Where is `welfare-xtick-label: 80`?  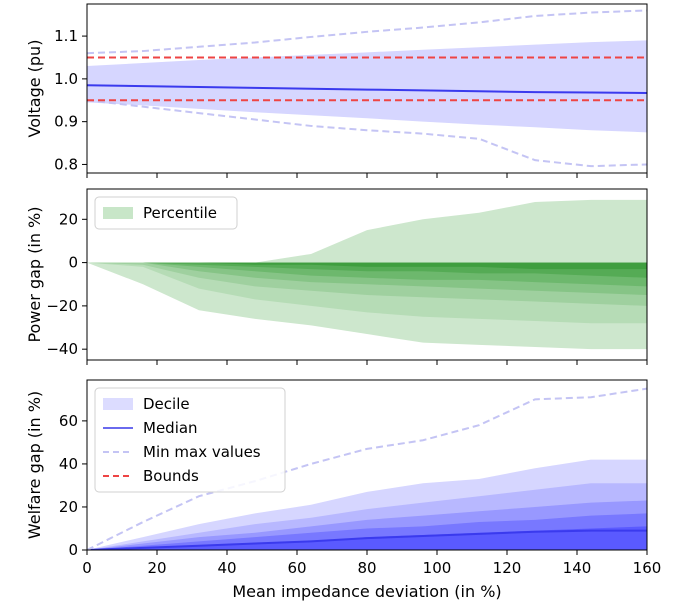 welfare-xtick-label: 80 is located at coordinates (366, 568).